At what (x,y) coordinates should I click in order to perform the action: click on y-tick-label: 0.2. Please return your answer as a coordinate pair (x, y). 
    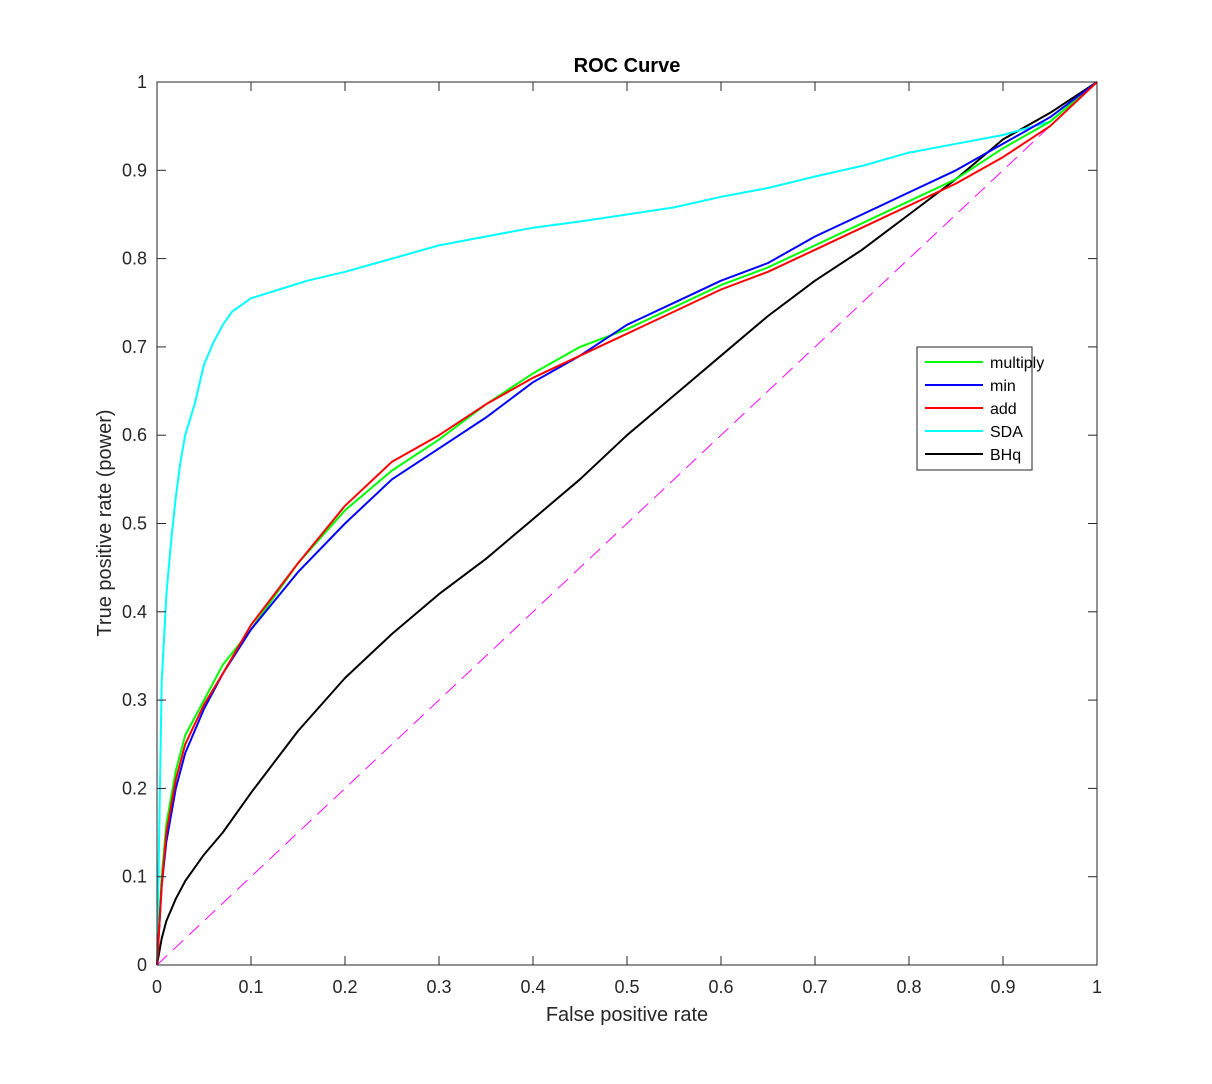
    Looking at the image, I should click on (134, 788).